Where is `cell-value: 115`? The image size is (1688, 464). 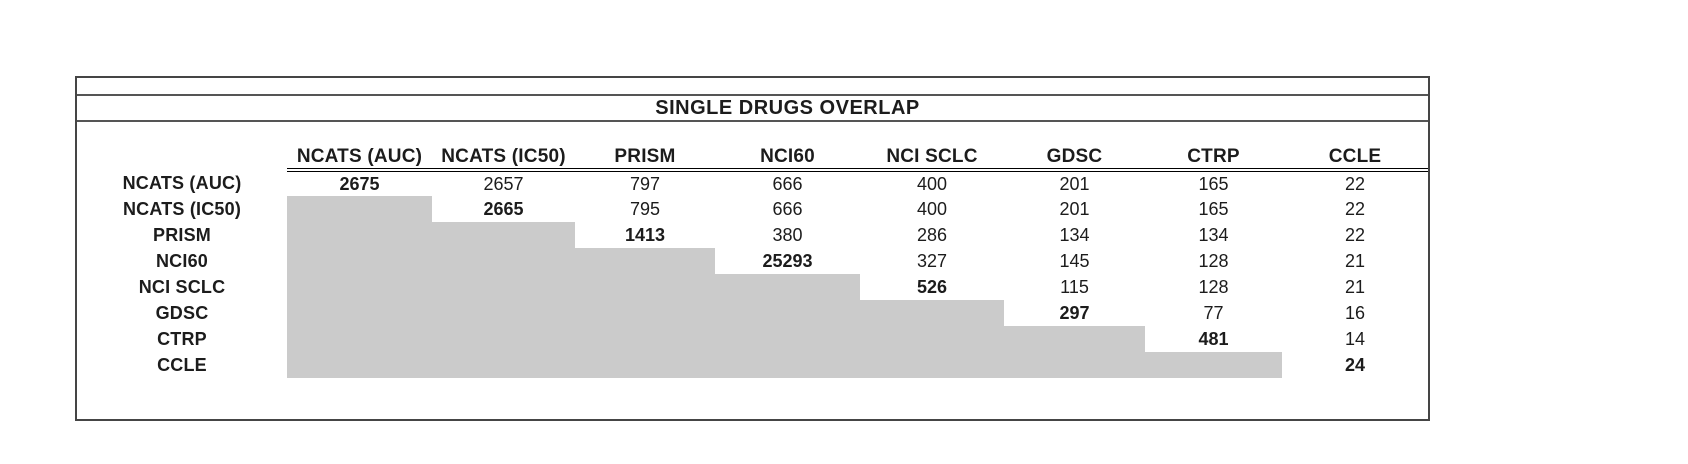 cell-value: 115 is located at coordinates (1074, 286).